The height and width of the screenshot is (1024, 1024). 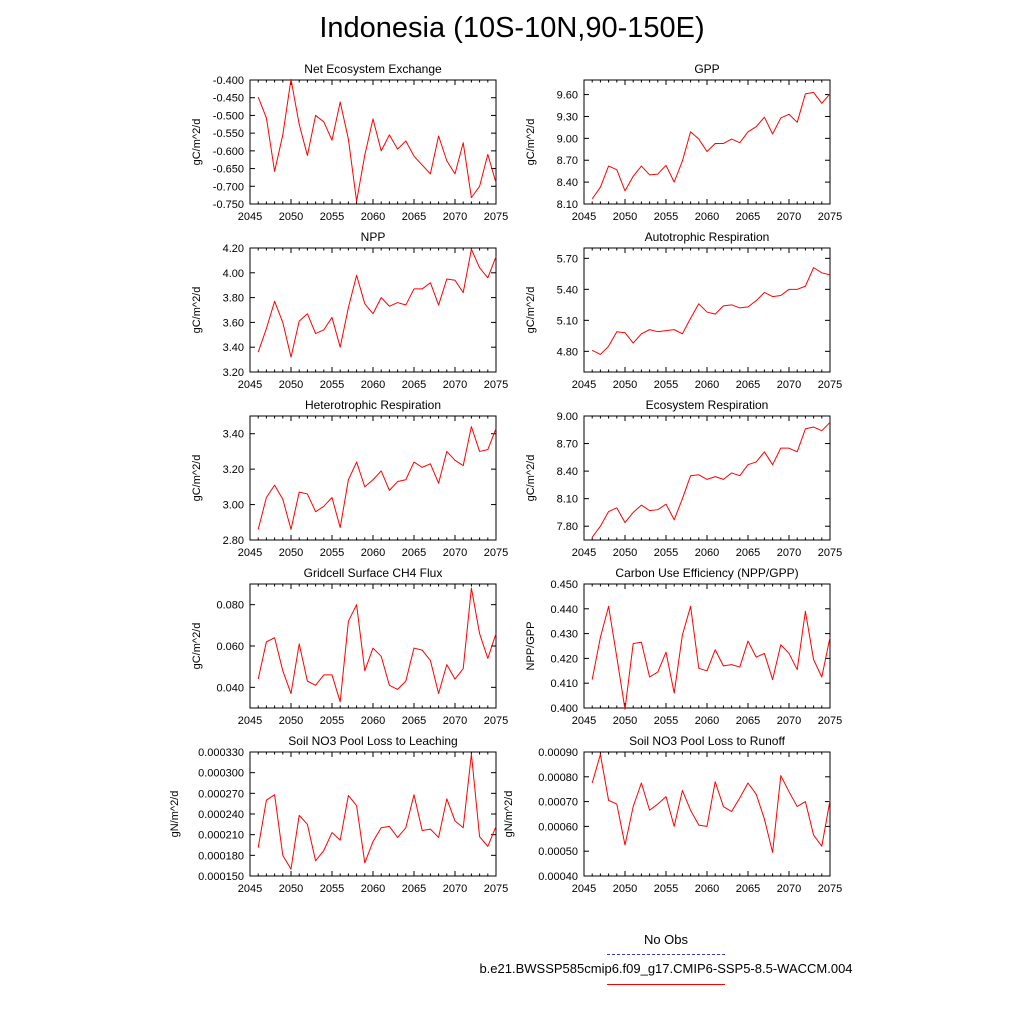 What do you see at coordinates (564, 610) in the screenshot?
I see `y-tick-label: 0.440` at bounding box center [564, 610].